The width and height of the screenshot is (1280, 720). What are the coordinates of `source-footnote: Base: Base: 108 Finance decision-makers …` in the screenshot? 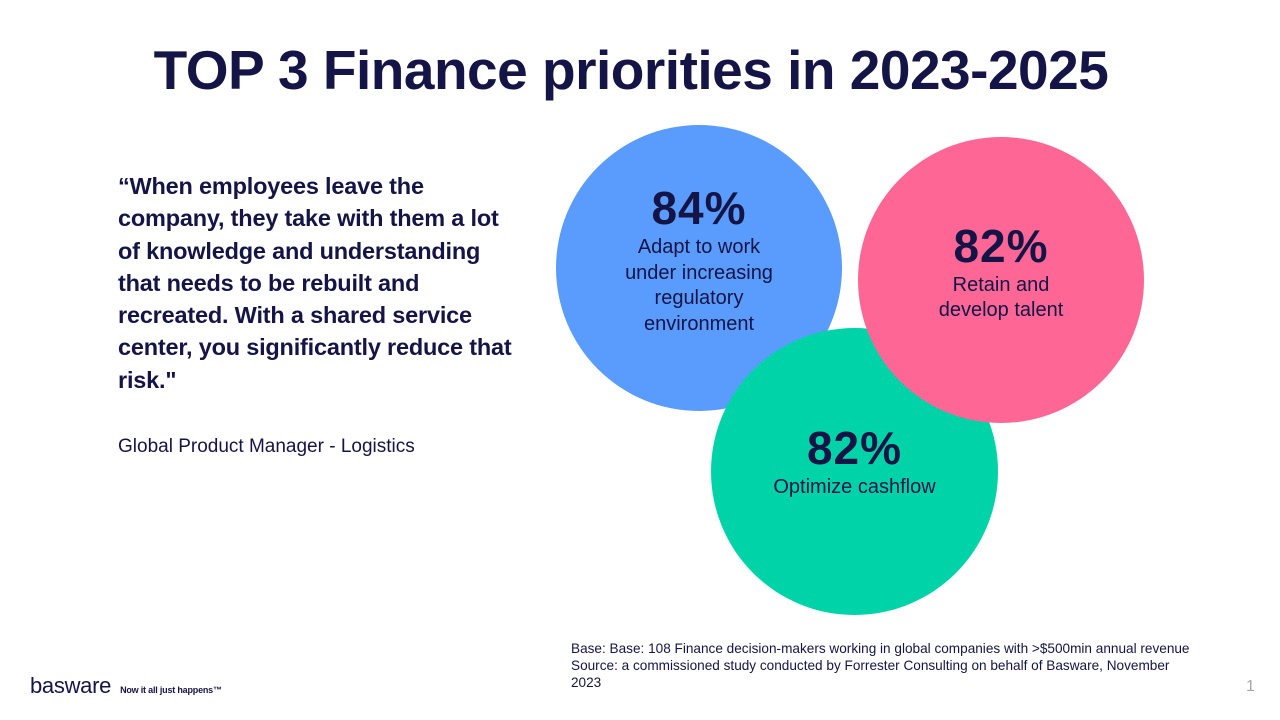 It's located at (880, 665).